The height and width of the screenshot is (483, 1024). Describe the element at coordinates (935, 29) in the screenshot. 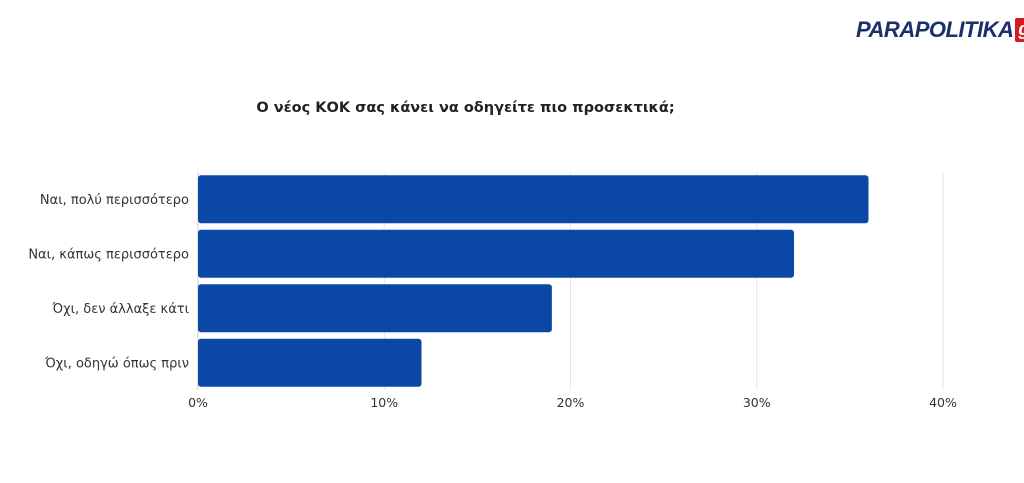

I see `logo-wordmark: PARAPOLITIKA` at that location.